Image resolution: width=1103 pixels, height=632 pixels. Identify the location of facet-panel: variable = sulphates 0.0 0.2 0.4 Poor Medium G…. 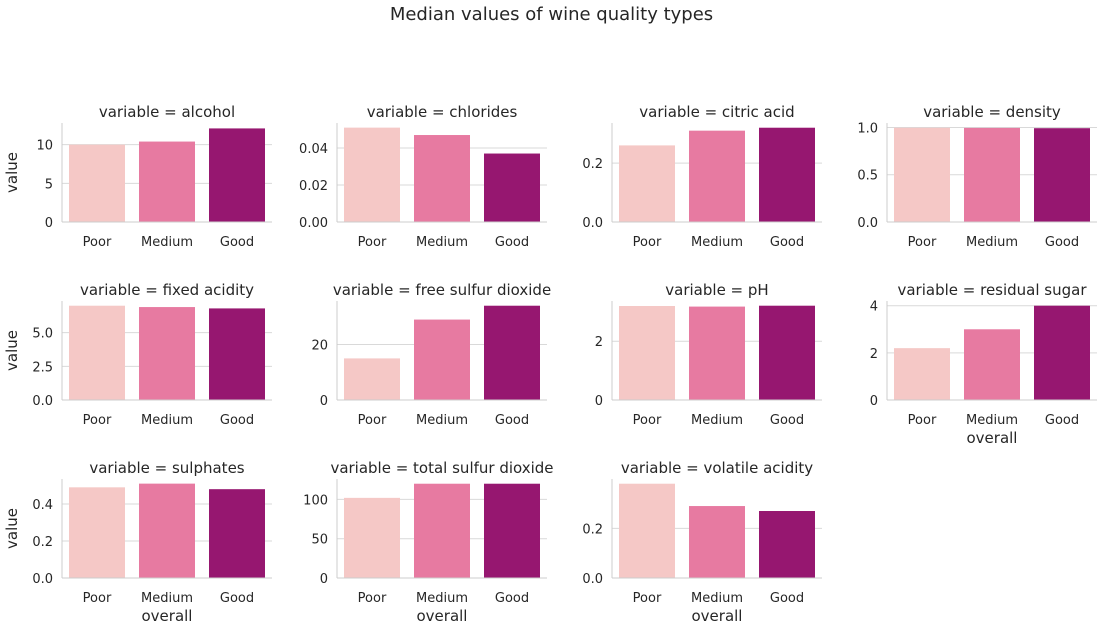
(137, 542).